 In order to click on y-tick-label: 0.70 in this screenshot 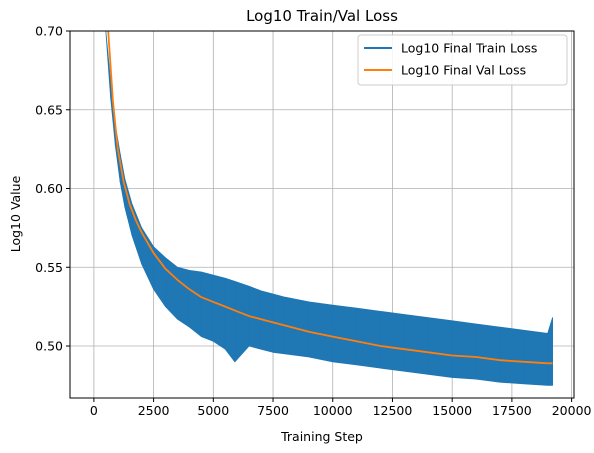, I will do `click(49, 31)`.